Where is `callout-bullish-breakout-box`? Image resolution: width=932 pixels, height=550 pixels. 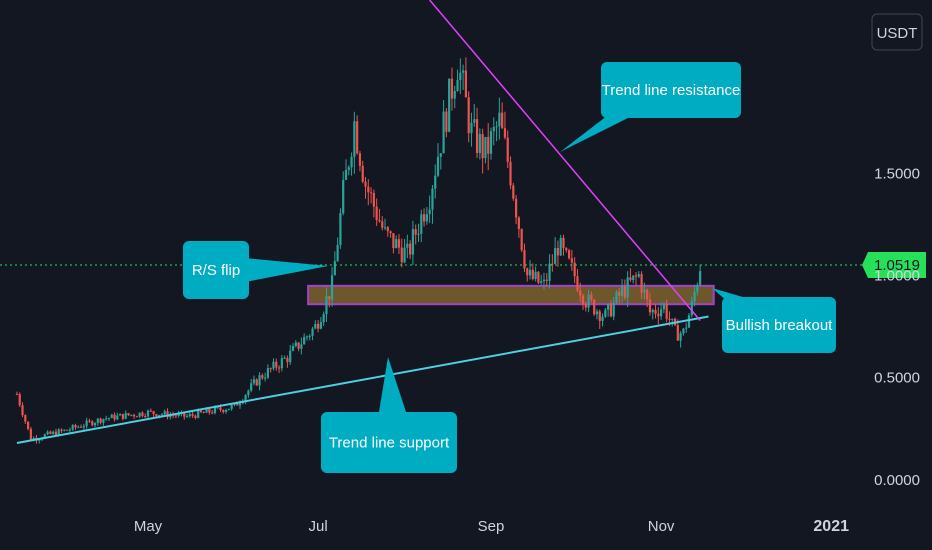
callout-bullish-breakout-box is located at coordinates (779, 325).